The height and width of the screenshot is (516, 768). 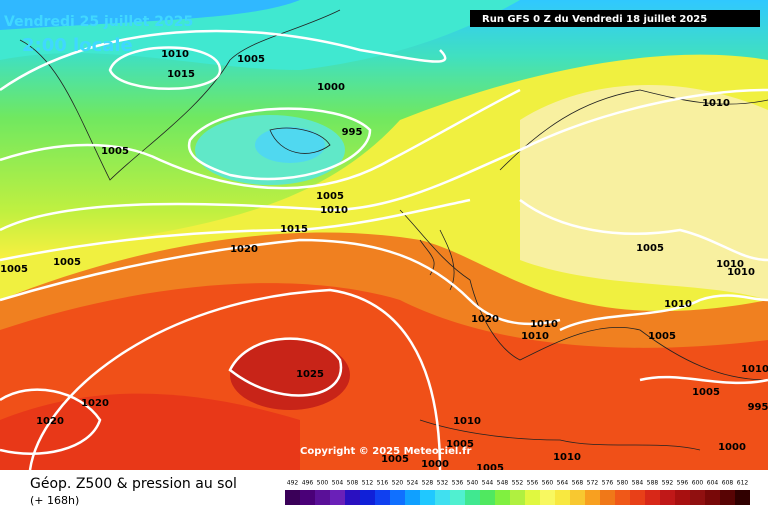 What do you see at coordinates (638, 483) in the screenshot?
I see `legend-value: 584` at bounding box center [638, 483].